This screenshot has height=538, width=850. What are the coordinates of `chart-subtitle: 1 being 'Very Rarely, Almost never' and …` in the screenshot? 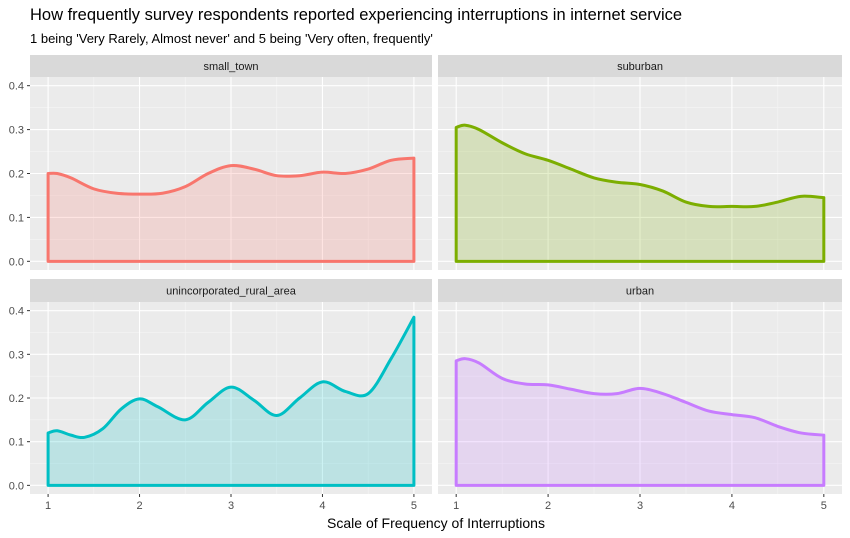 It's located at (231, 38).